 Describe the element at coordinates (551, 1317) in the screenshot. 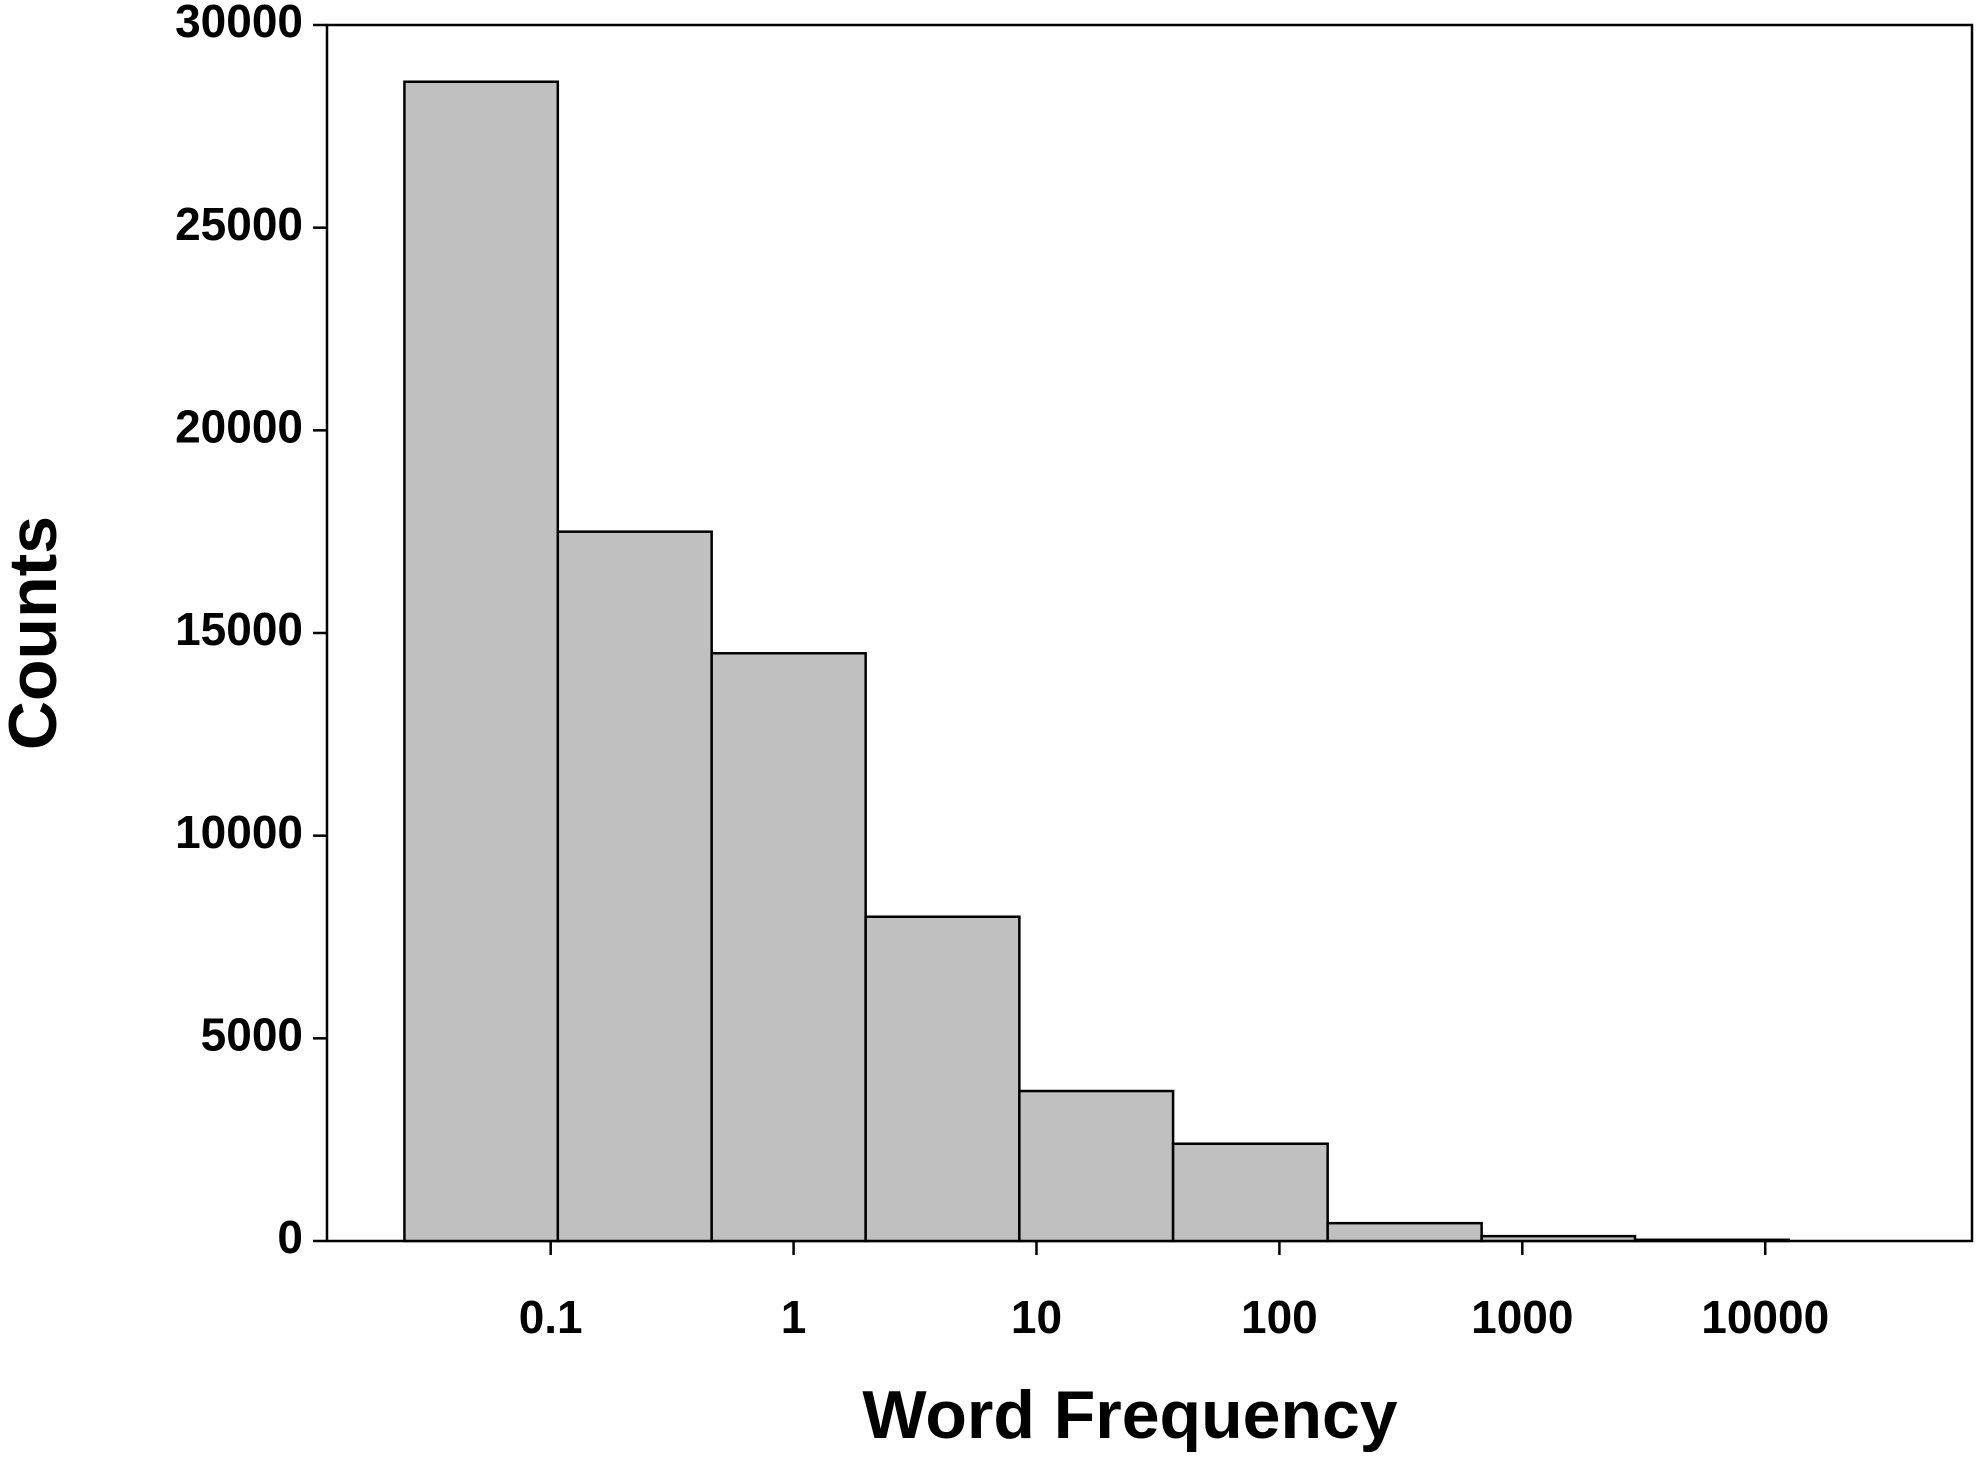

I see `x-tick-label: 0.1` at that location.